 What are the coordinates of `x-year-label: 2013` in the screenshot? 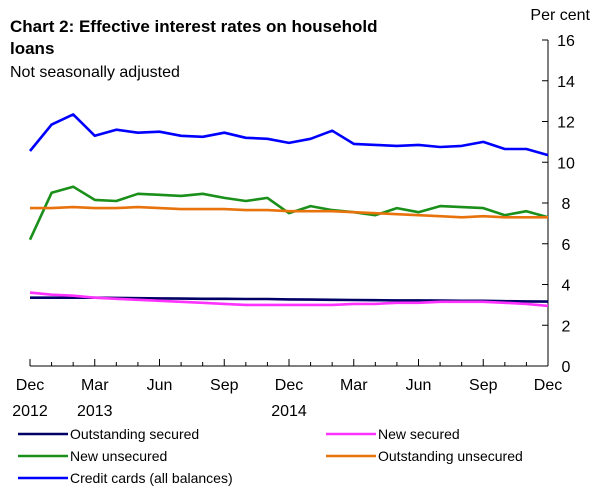 It's located at (95, 411).